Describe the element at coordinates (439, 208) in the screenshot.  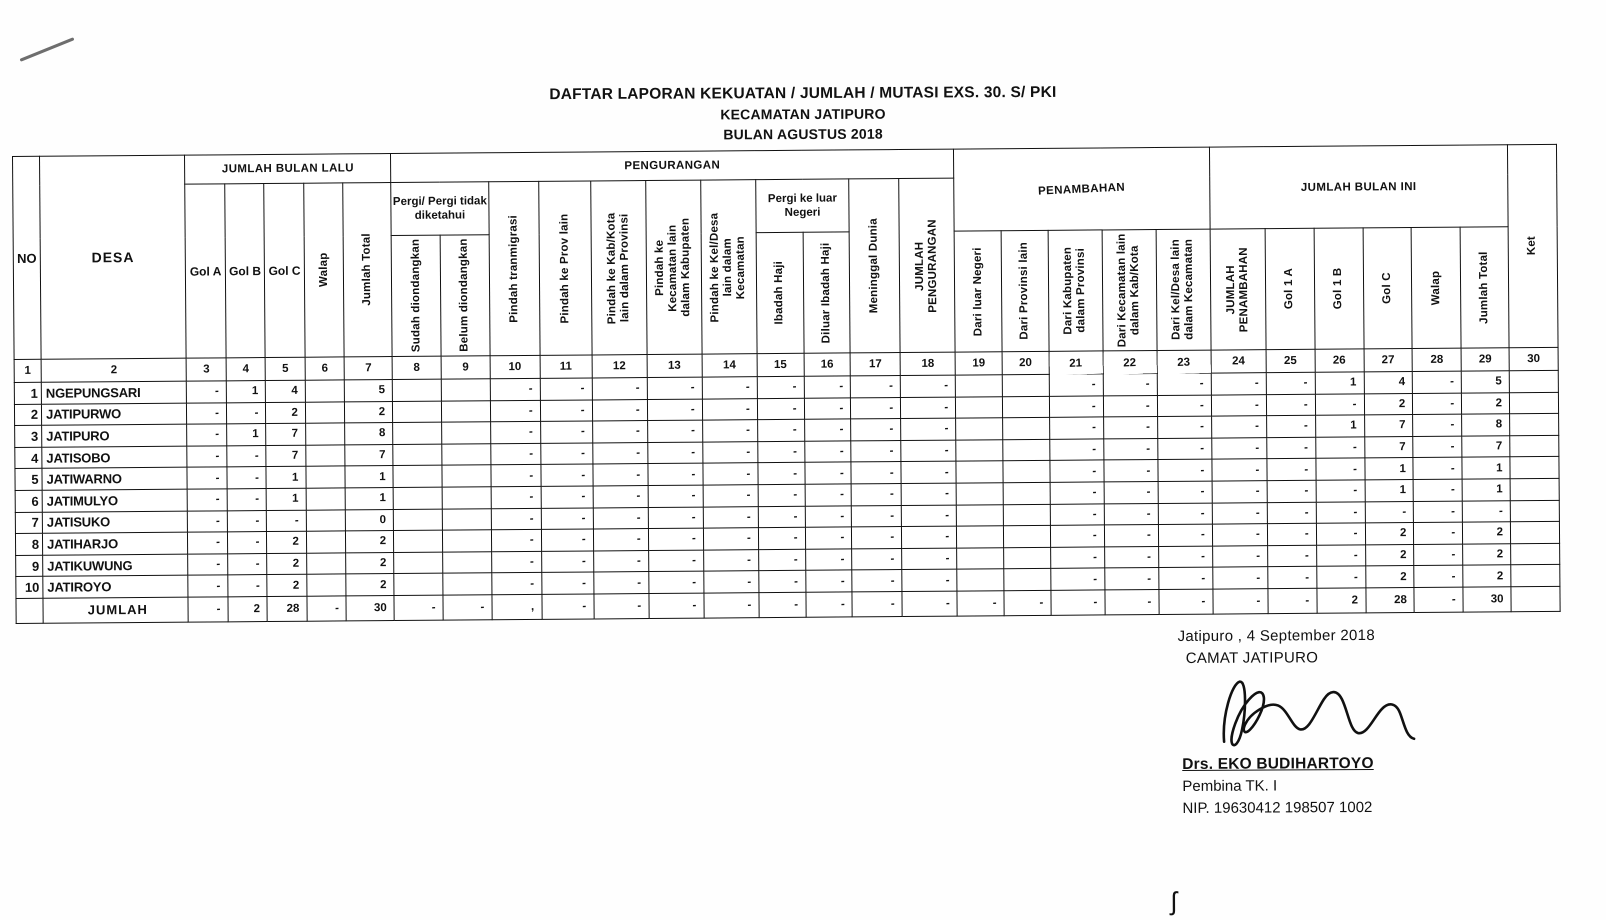
I see `header-group-pergi-tidak-diketahui: Pergi/ Pergi tidak diketahui` at that location.